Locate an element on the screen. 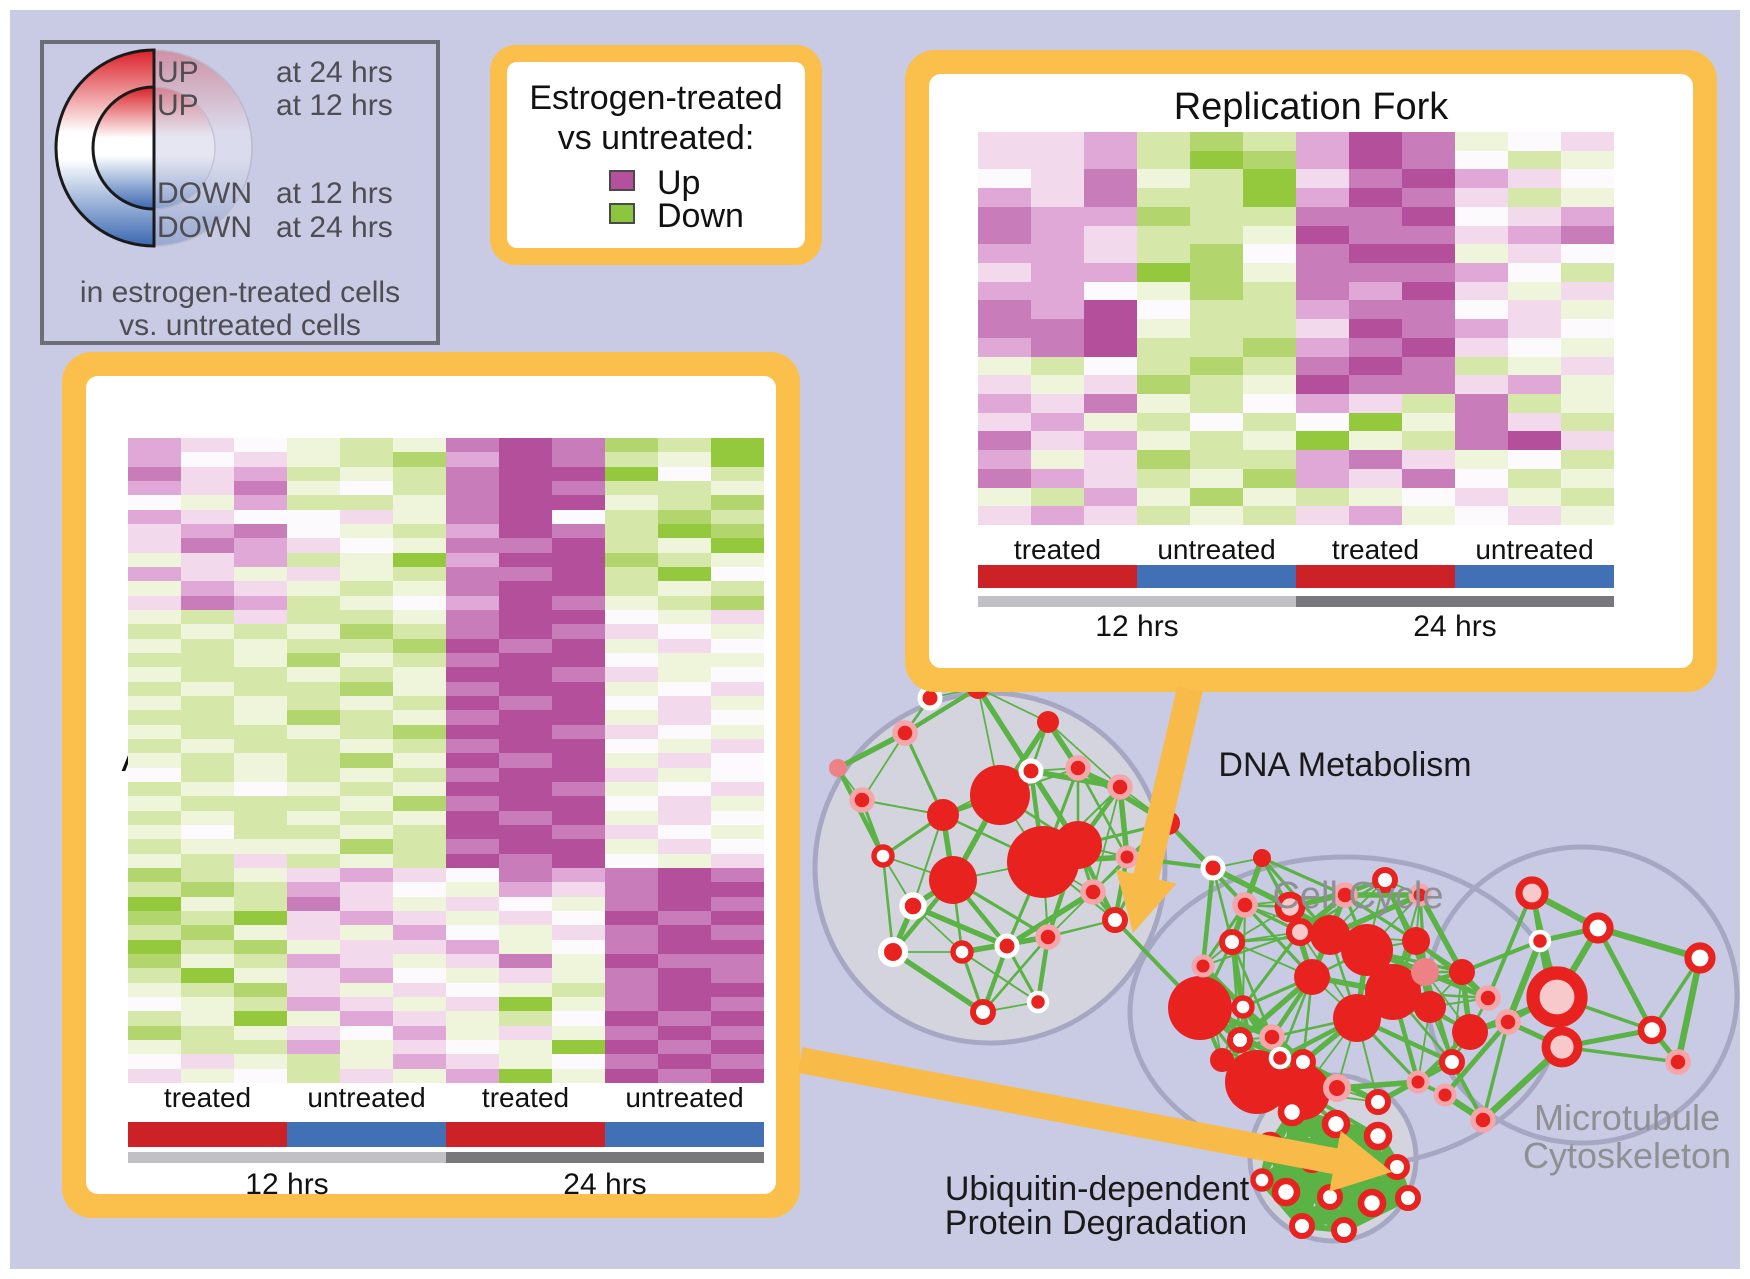  legend-item-down: Down is located at coordinates (656, 216).